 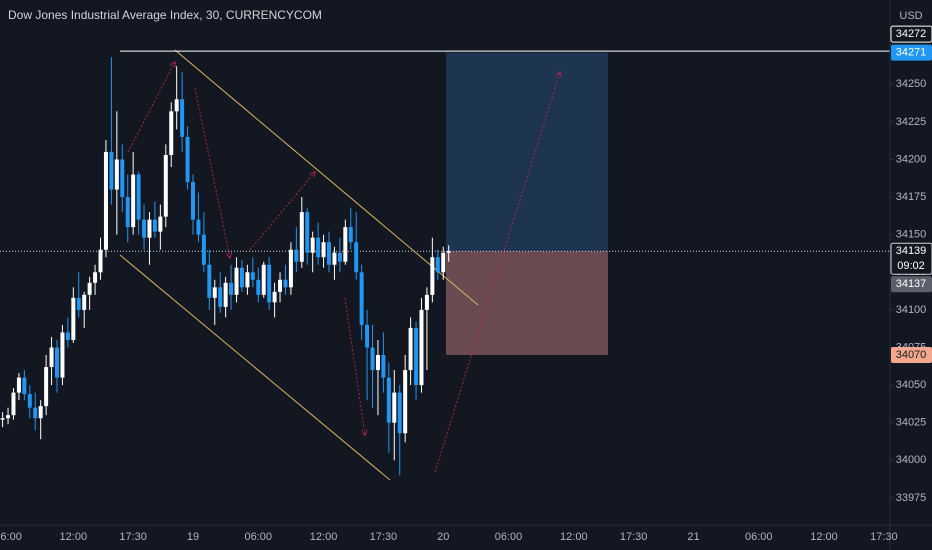 I want to click on line-price-label-bg, so click(x=911, y=34).